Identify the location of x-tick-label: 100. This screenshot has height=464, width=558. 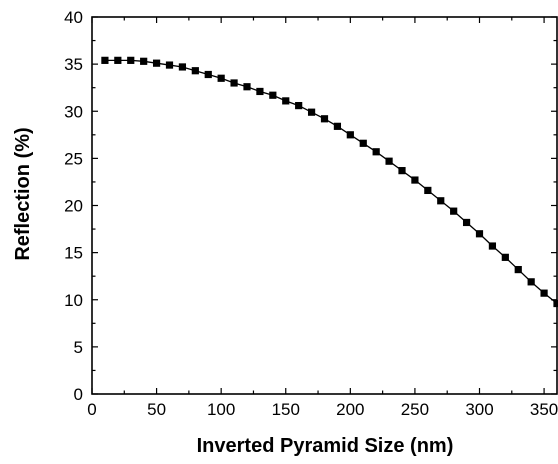
(221, 409).